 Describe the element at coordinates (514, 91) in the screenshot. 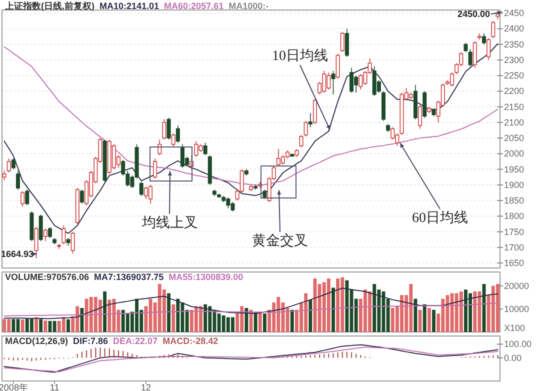

I see `y-tick-label: 2200` at that location.